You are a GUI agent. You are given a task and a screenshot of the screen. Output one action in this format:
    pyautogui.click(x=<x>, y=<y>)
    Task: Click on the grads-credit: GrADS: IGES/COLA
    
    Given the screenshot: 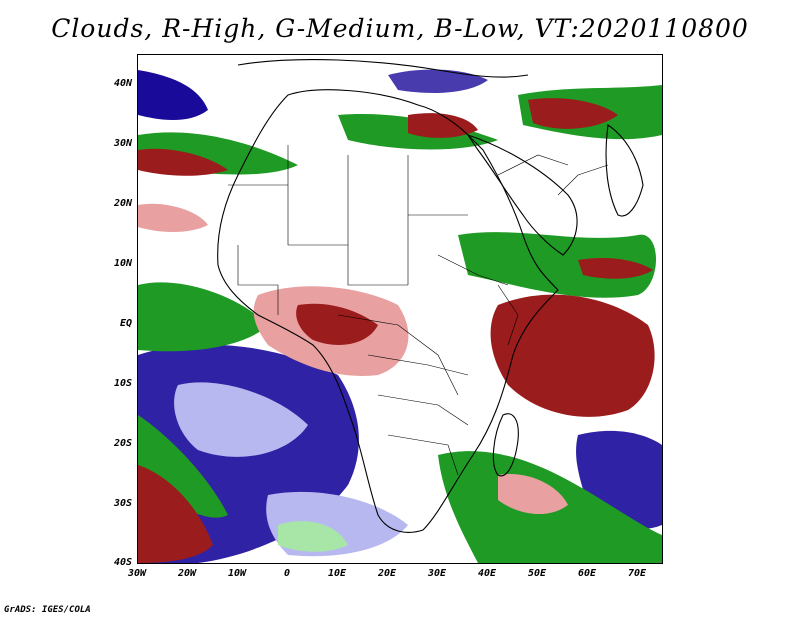 What is the action you would take?
    pyautogui.click(x=47, y=610)
    